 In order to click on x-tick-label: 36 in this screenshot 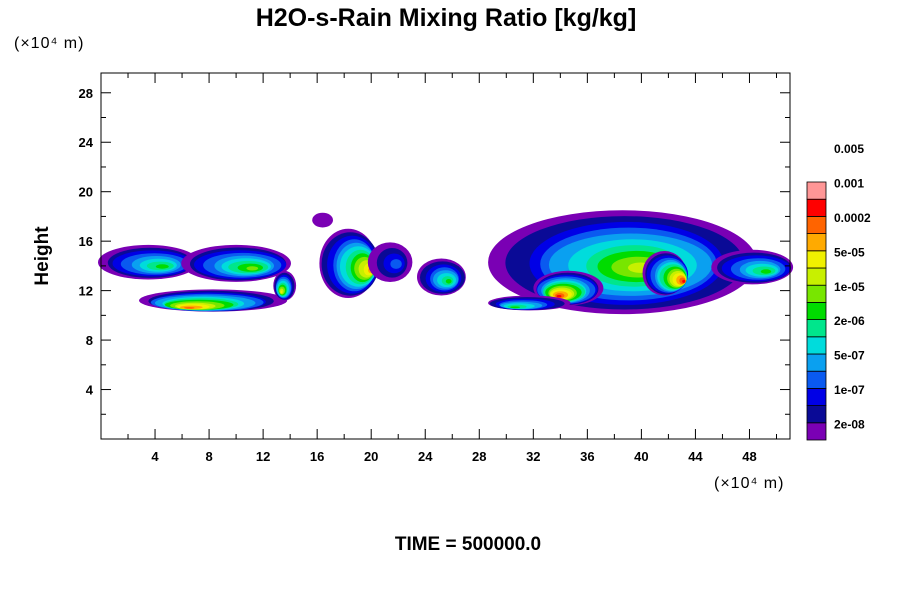, I will do `click(587, 456)`.